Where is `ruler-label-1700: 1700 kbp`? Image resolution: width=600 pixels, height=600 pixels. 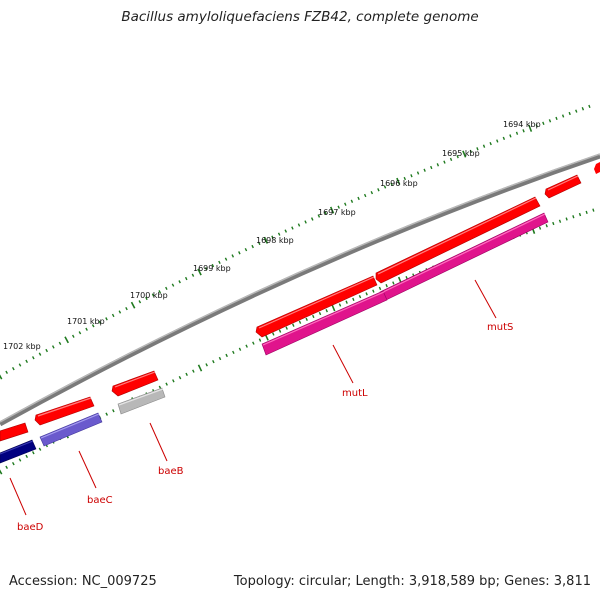 ruler-label-1700: 1700 kbp is located at coordinates (149, 295).